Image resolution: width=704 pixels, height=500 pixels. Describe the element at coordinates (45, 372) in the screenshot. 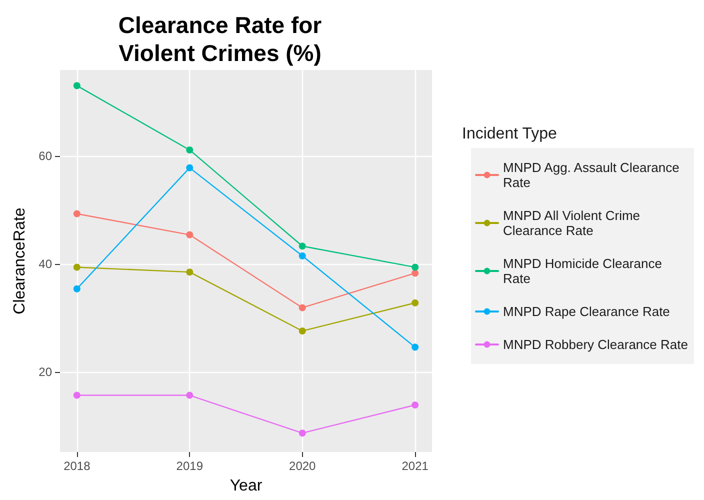

I see `y-tick-label: 20` at that location.